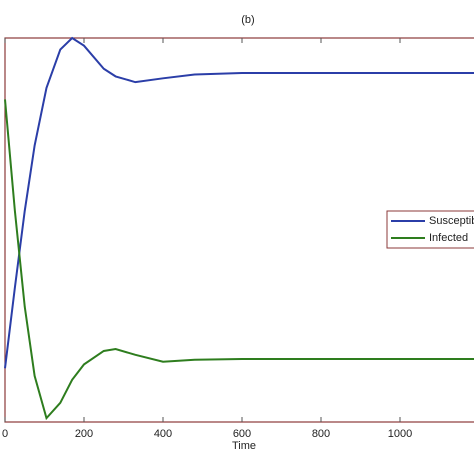 The image size is (474, 474). Describe the element at coordinates (244, 446) in the screenshot. I see `x-axis-label: Time` at that location.